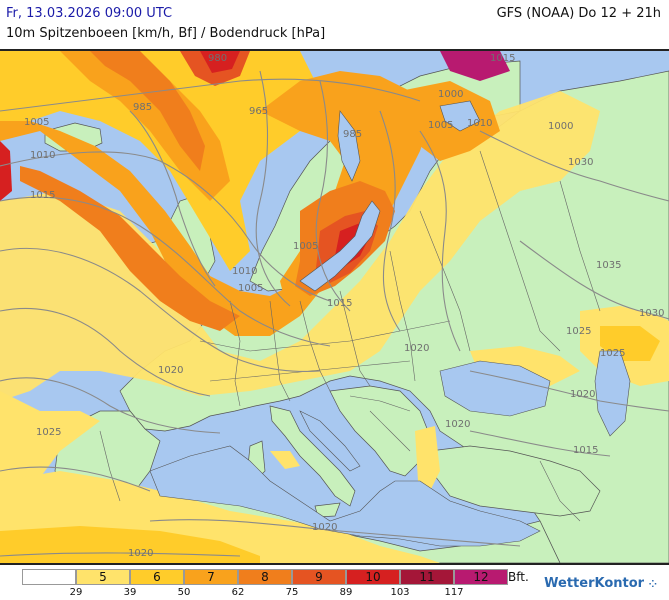 This screenshot has height=600, width=669. I want to click on gust-bf5-aegean, so click(427, 458).